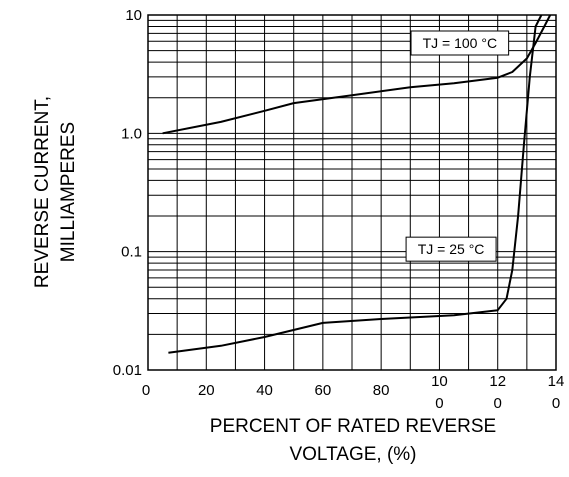 The width and height of the screenshot is (569, 477). Describe the element at coordinates (497, 392) in the screenshot. I see `x-tick-label: 12 0` at that location.